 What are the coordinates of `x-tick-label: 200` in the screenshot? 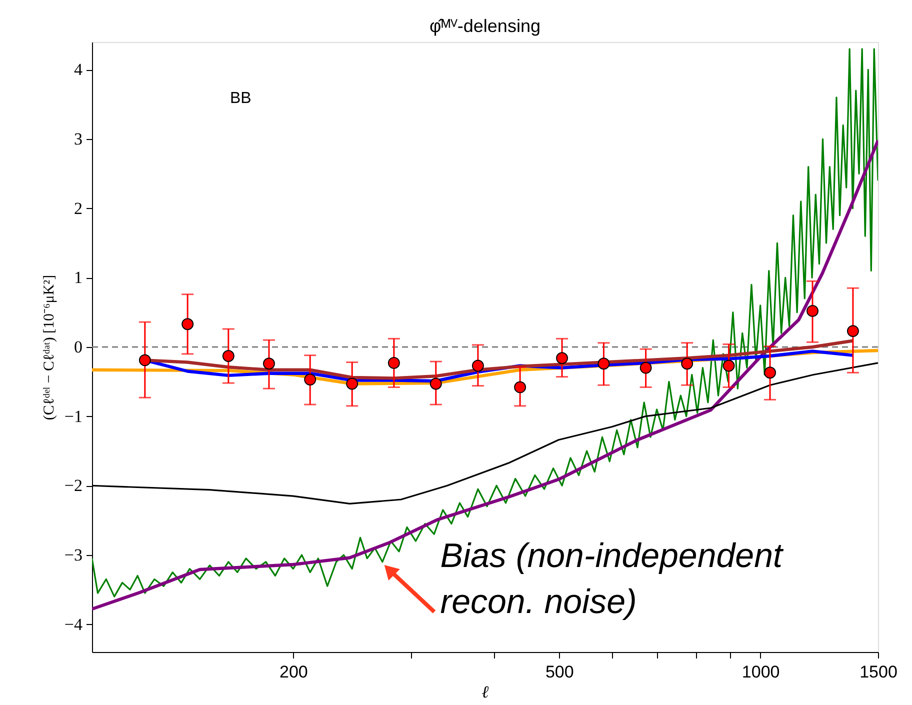 It's located at (293, 672).